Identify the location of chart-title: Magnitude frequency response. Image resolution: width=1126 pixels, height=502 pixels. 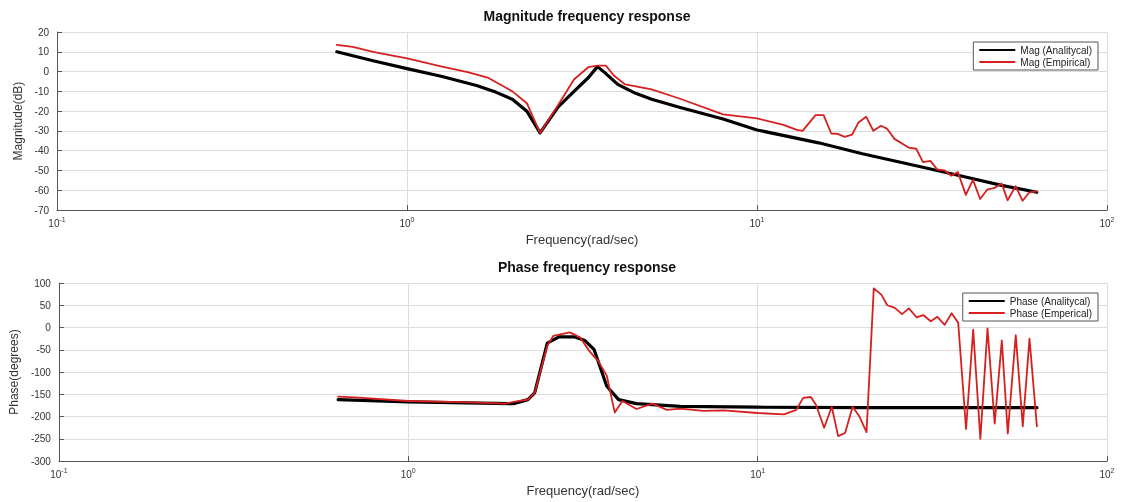
(587, 16).